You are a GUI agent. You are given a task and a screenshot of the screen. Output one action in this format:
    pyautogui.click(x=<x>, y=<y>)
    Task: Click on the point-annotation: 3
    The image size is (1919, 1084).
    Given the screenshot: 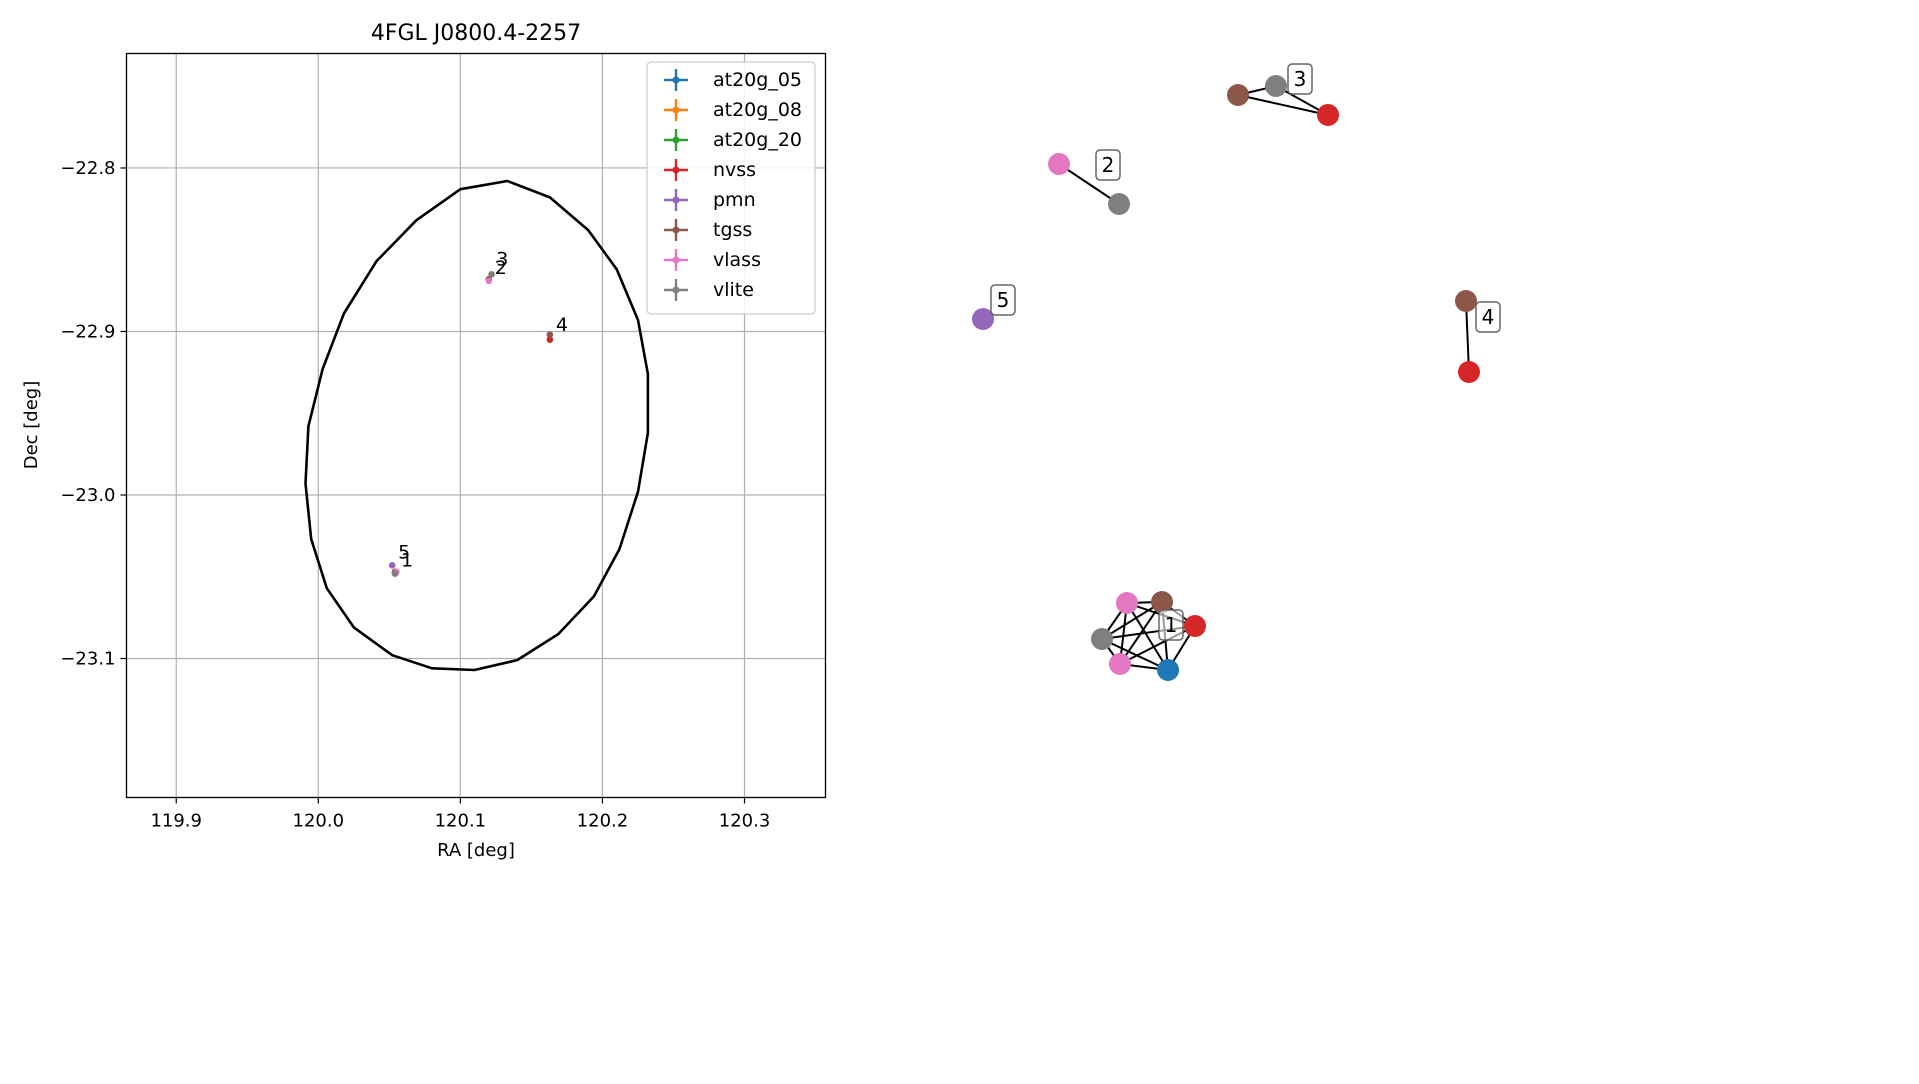 What is the action you would take?
    pyautogui.click(x=502, y=260)
    